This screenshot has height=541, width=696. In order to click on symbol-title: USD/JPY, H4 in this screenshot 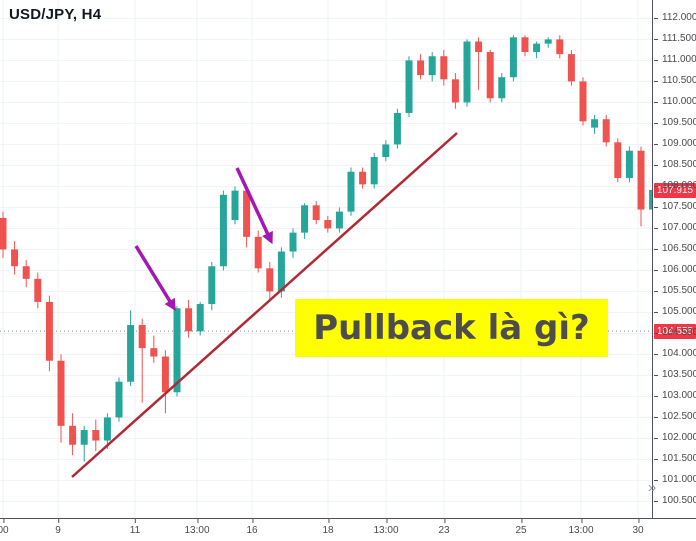, I will do `click(55, 14)`.